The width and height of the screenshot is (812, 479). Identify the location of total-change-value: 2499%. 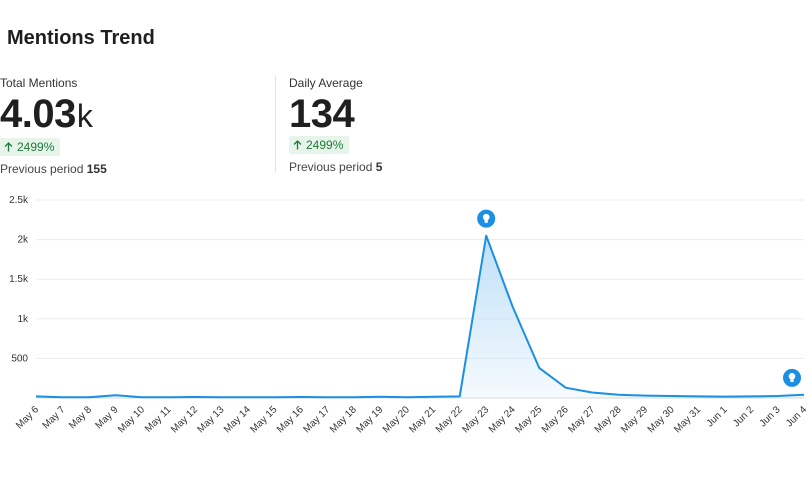
(36, 147).